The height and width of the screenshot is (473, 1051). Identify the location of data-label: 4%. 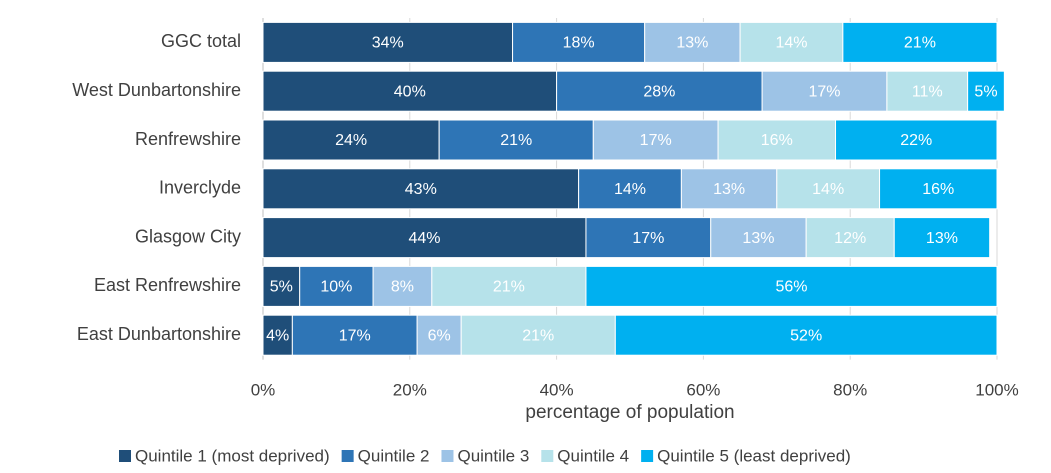
(277, 335).